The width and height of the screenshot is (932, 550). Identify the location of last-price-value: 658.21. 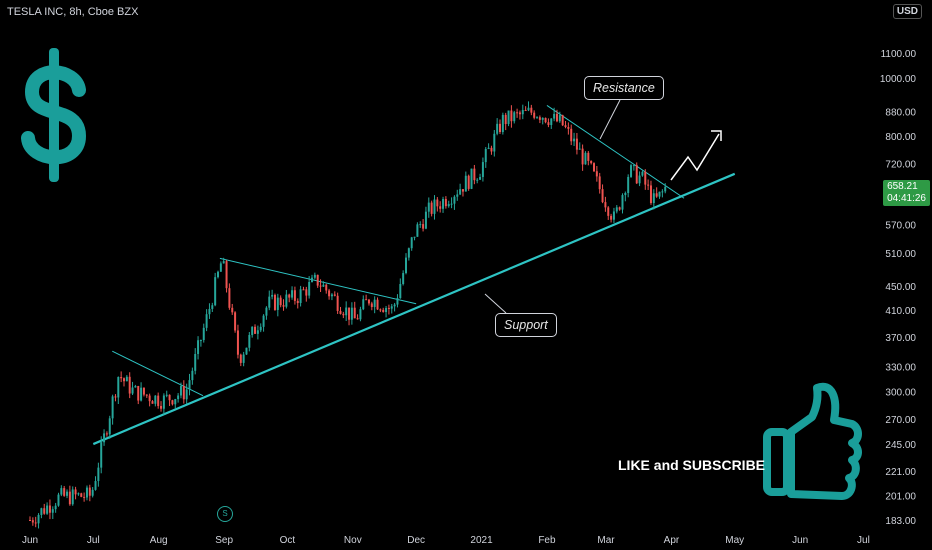
(902, 186).